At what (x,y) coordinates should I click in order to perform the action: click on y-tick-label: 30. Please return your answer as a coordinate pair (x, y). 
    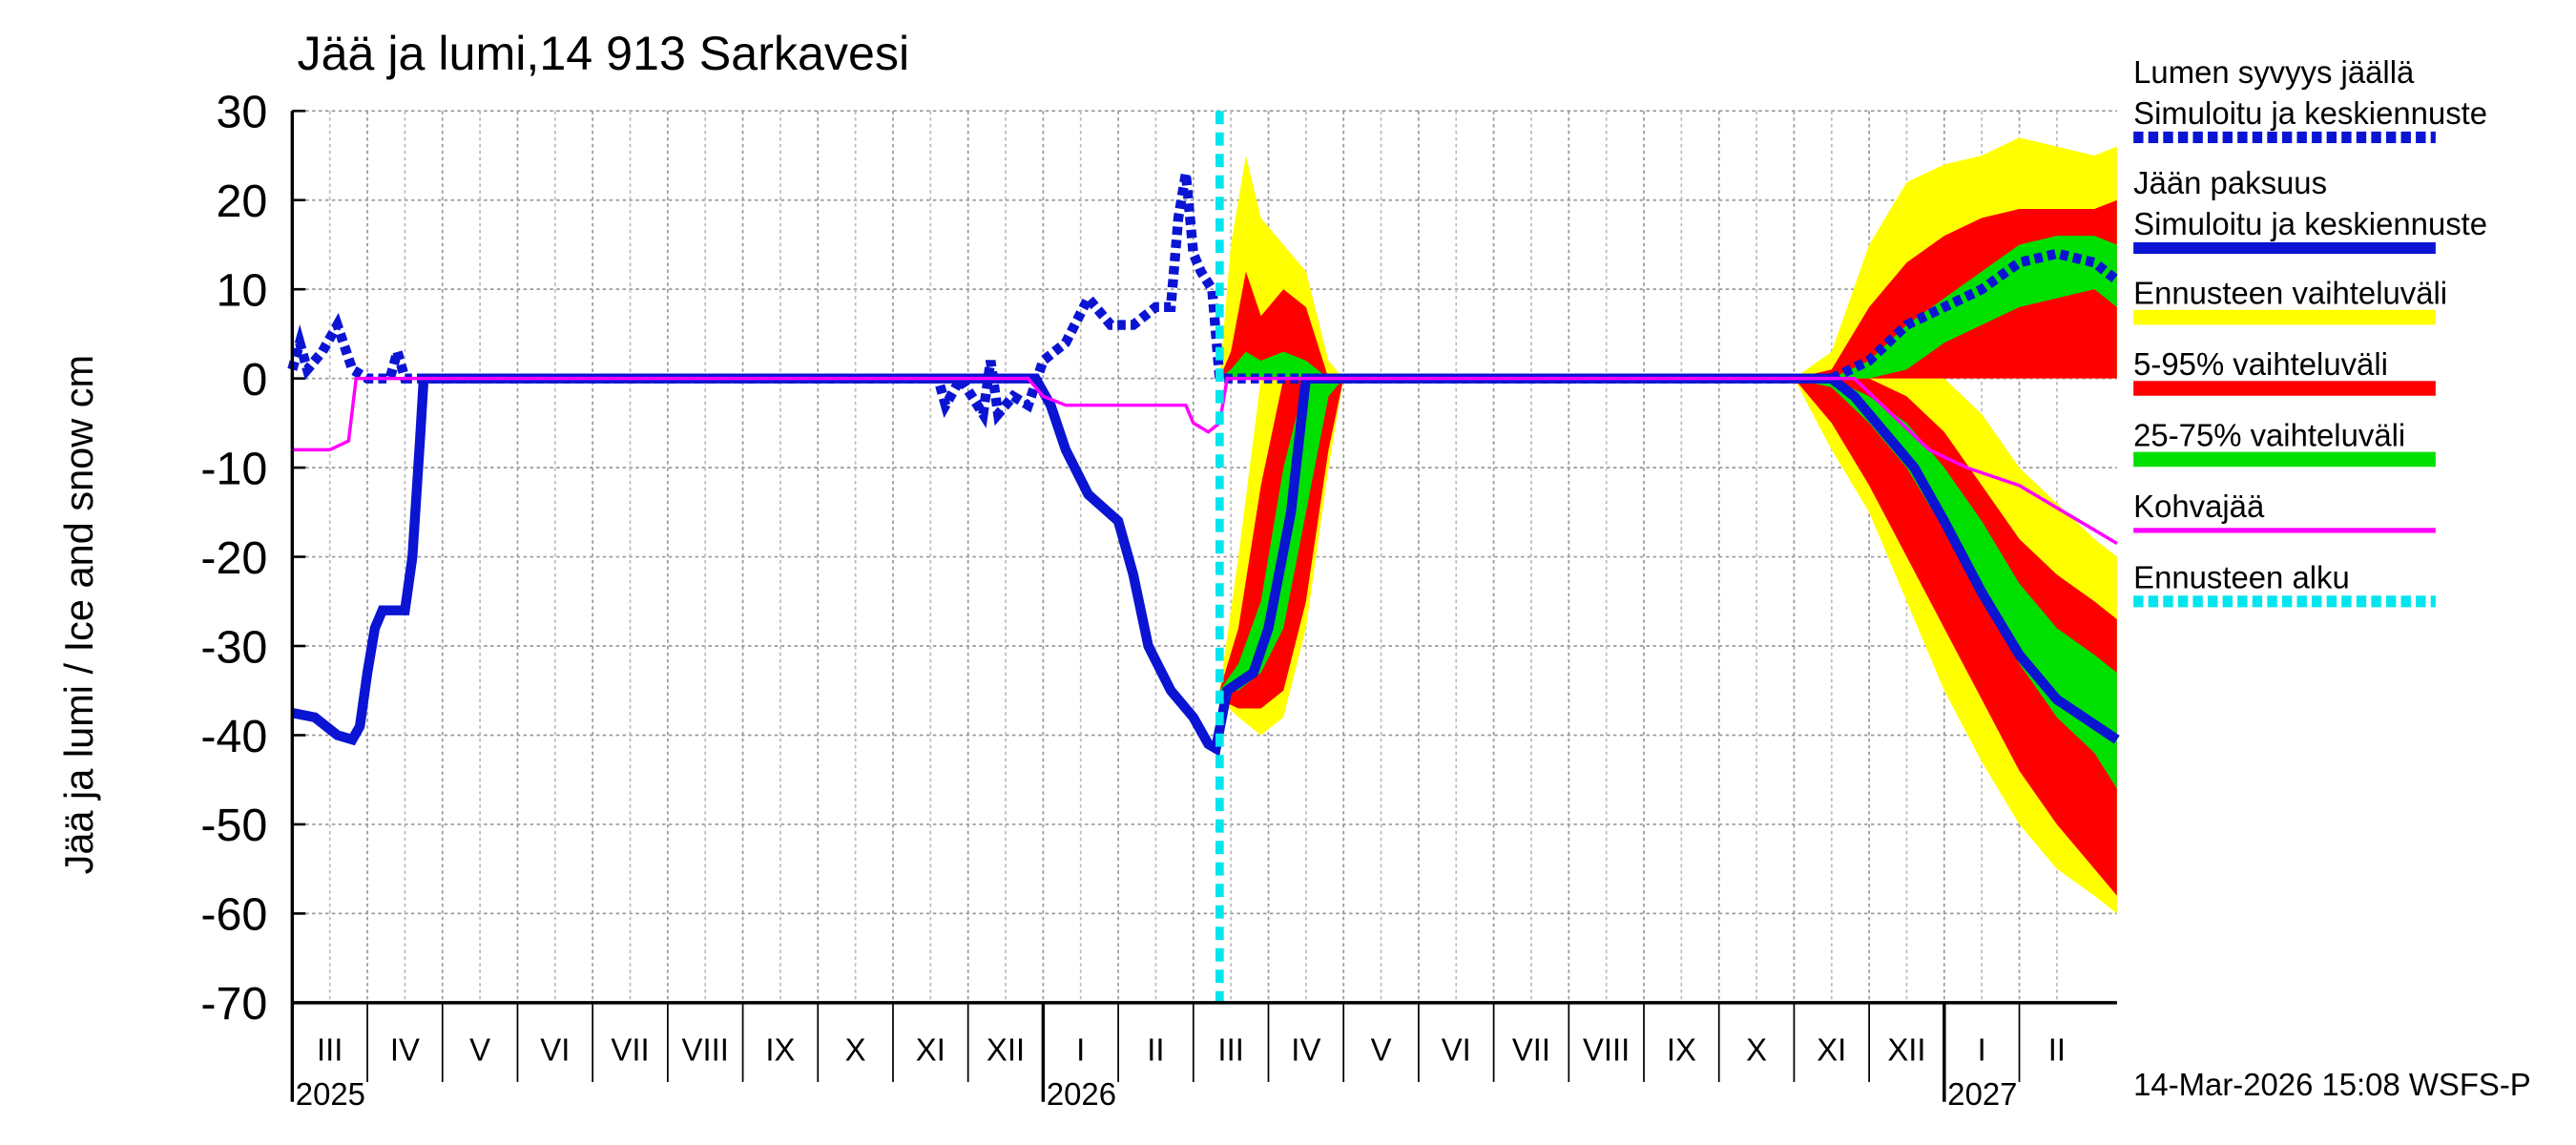
    Looking at the image, I should click on (241, 113).